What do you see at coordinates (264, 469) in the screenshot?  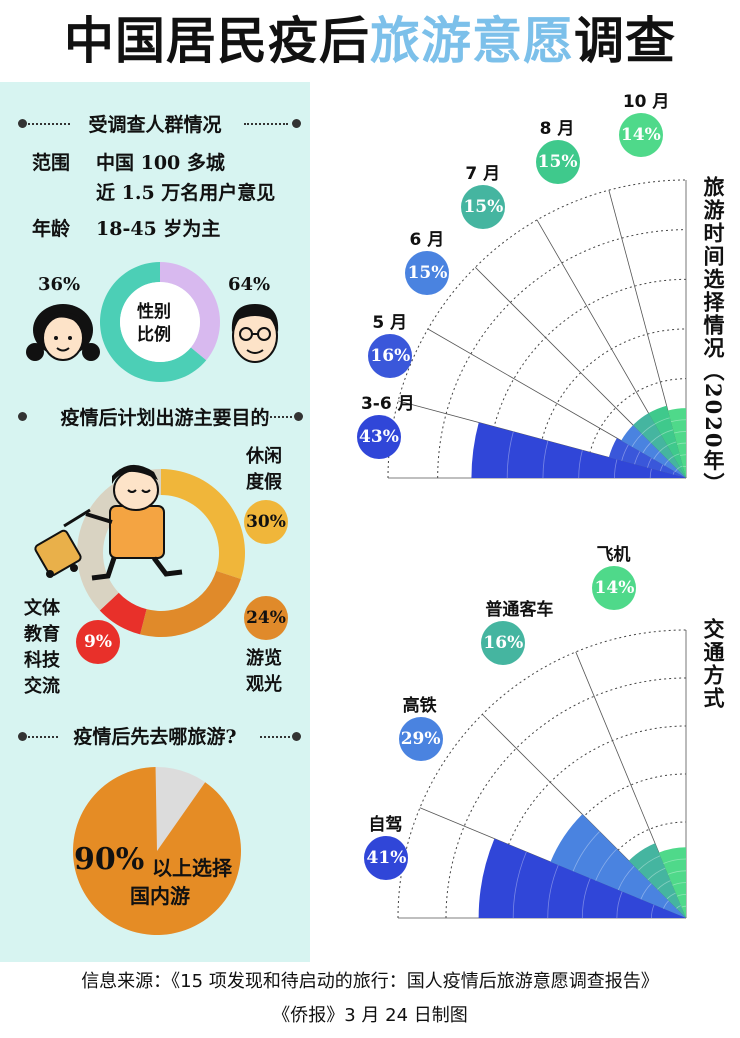 I see `purpose-label-leisure: 休闲度假` at bounding box center [264, 469].